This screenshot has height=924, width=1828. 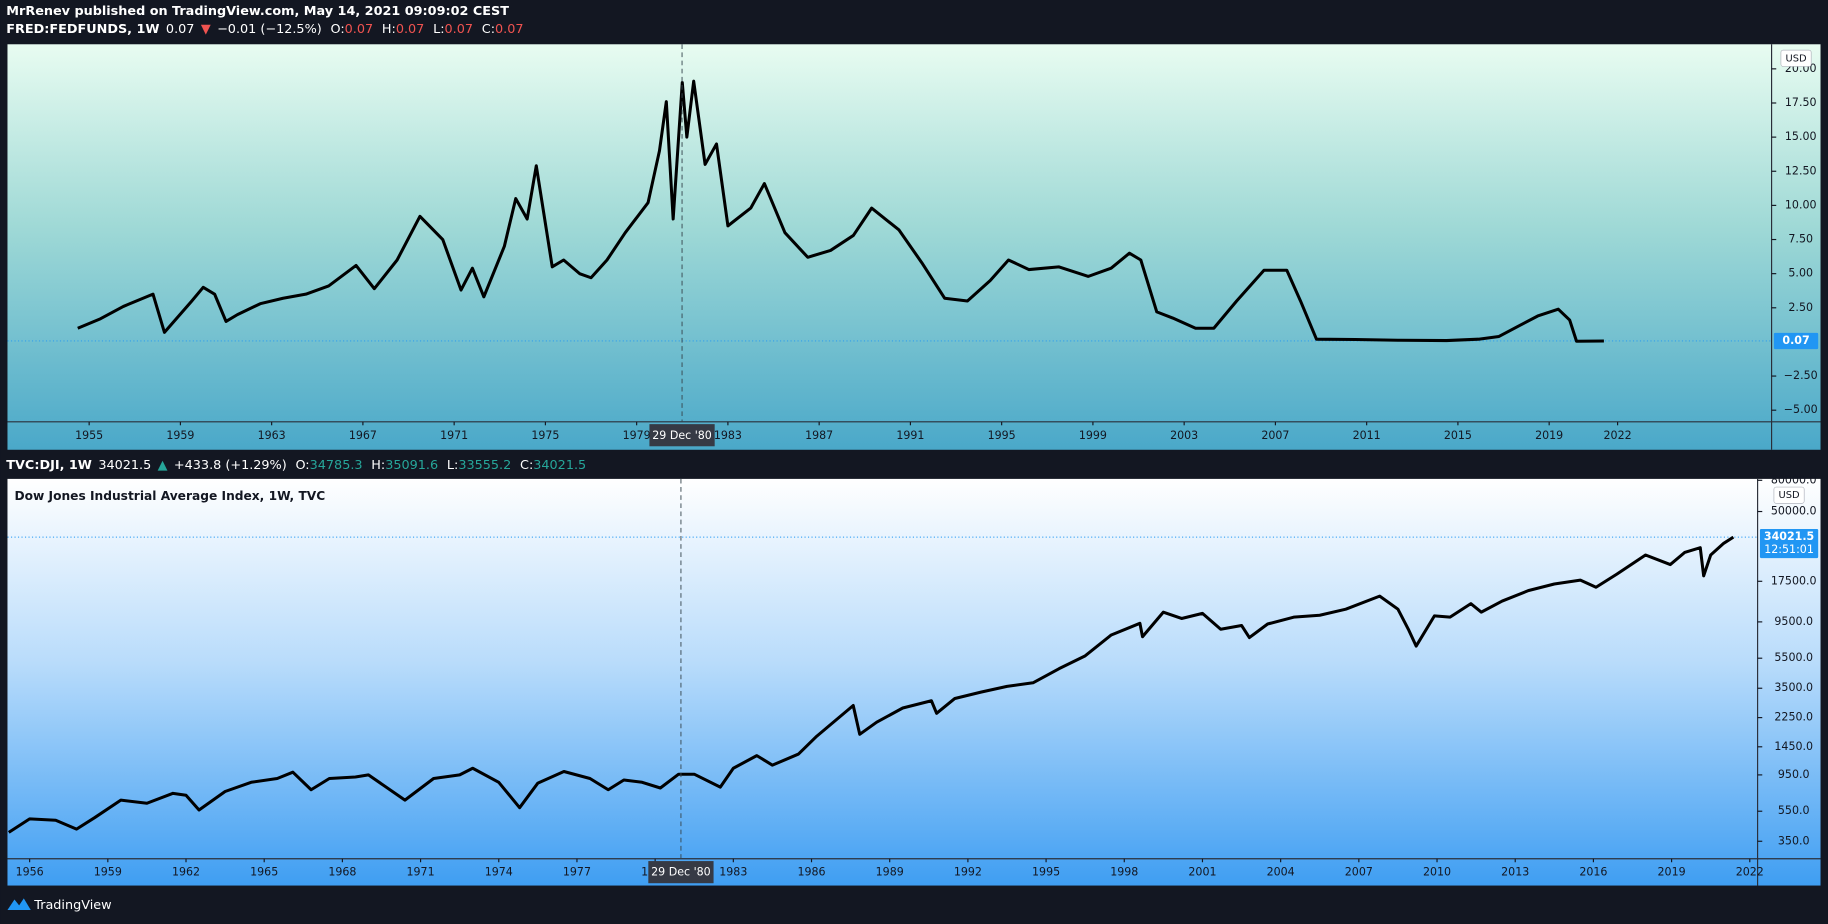 I want to click on x-tick-label: 1977, so click(x=577, y=872).